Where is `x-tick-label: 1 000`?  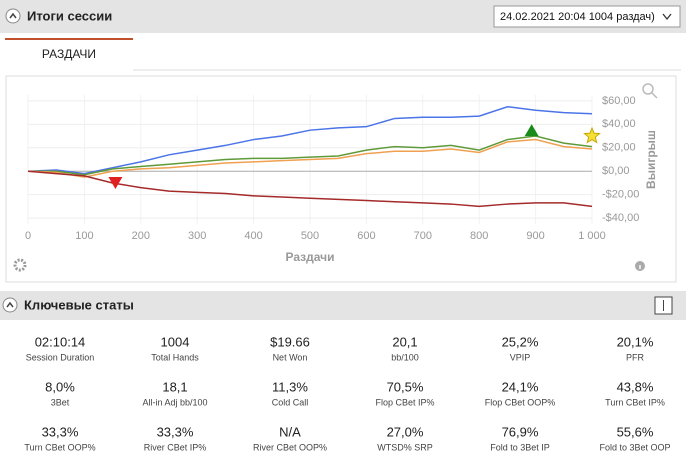 x-tick-label: 1 000 is located at coordinates (592, 236).